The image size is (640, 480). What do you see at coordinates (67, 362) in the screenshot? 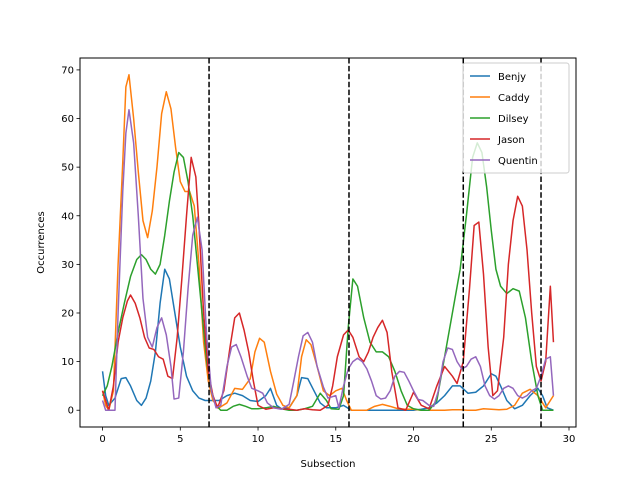
I see `y-tick-label: 10` at bounding box center [67, 362].